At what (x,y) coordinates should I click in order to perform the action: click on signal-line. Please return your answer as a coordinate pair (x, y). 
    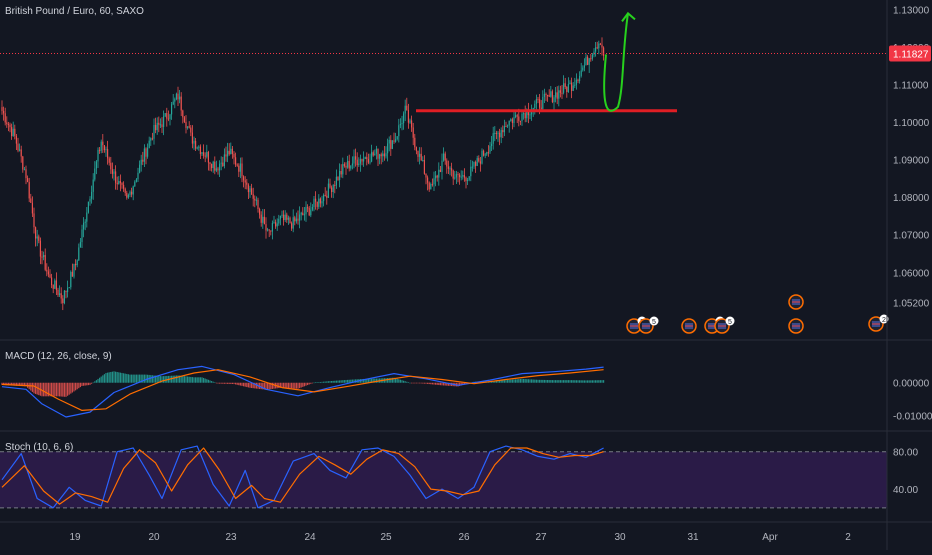
    Looking at the image, I should click on (302, 390).